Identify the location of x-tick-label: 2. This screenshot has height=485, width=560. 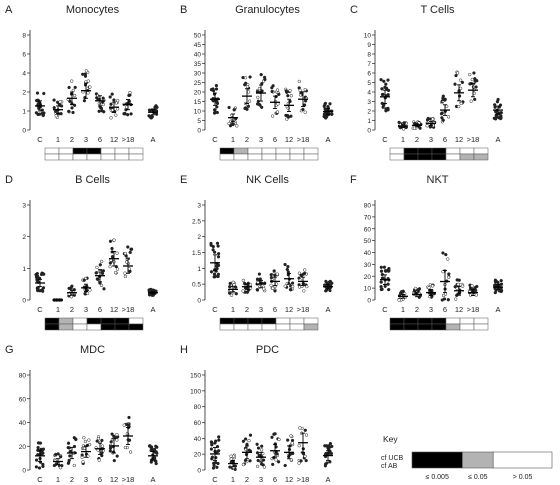
(417, 309).